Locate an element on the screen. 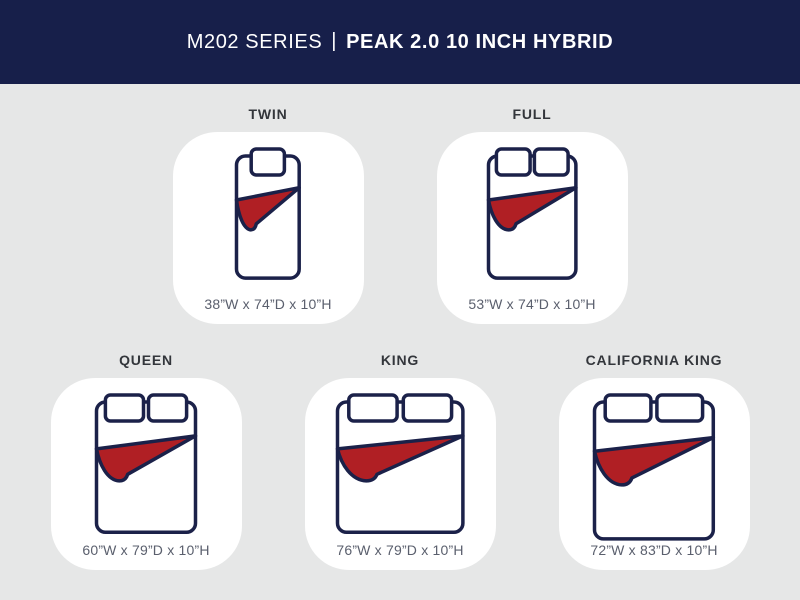  size-block-twin: TWIN 38”W x 74”D x 10”H is located at coordinates (268, 214).